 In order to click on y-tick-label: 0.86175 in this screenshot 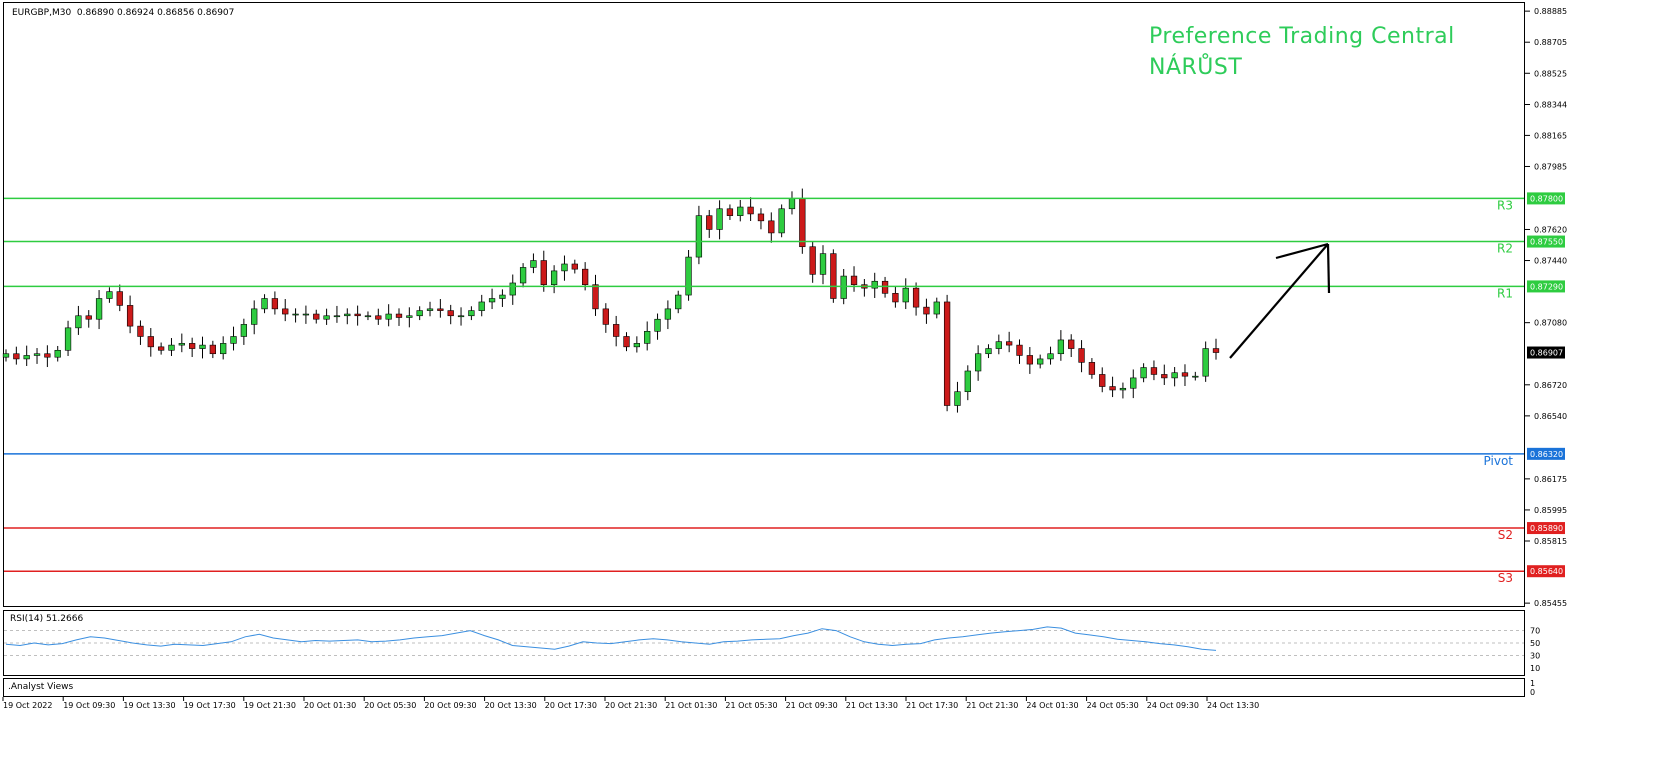, I will do `click(1550, 479)`.